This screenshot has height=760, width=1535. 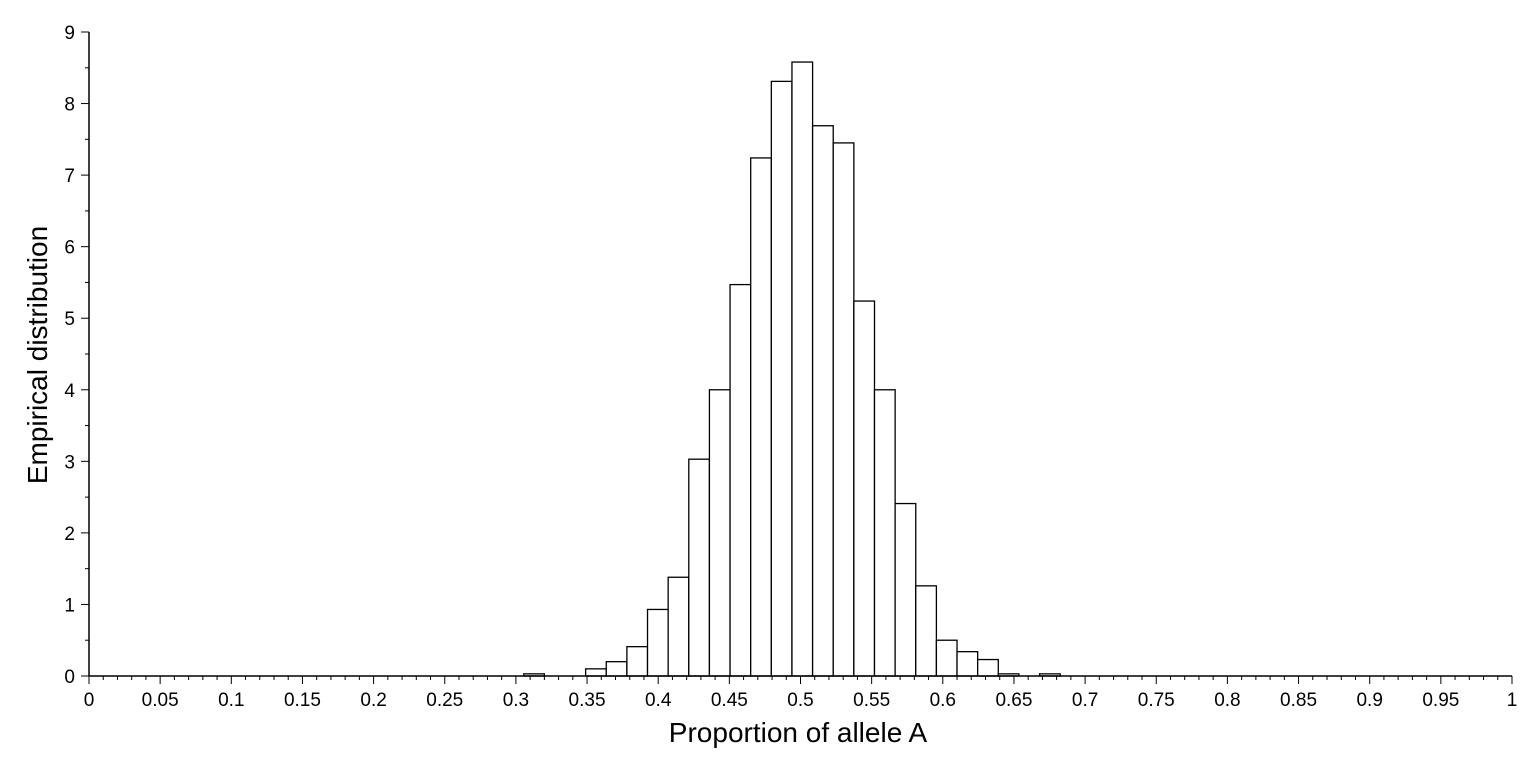 What do you see at coordinates (516, 700) in the screenshot?
I see `x-tick-label: 0.3` at bounding box center [516, 700].